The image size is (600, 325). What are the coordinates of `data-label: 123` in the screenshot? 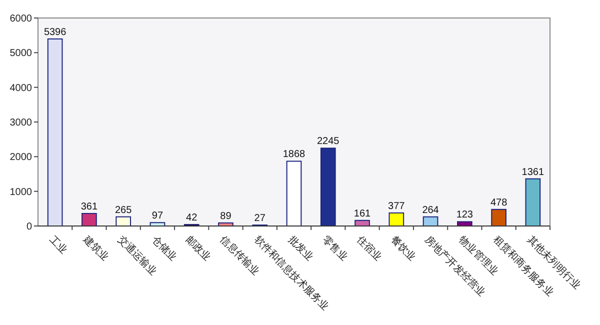 It's located at (465, 215).